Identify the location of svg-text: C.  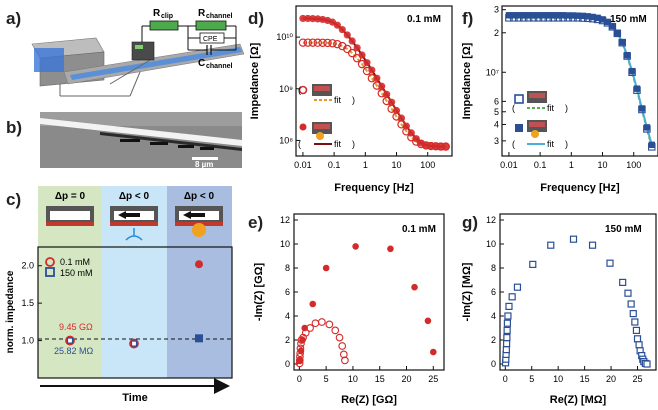
(201, 63).